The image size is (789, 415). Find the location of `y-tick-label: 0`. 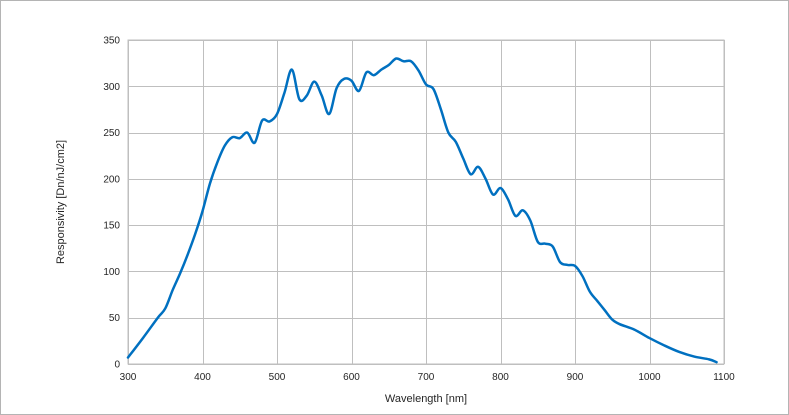

y-tick-label: 0 is located at coordinates (117, 365).